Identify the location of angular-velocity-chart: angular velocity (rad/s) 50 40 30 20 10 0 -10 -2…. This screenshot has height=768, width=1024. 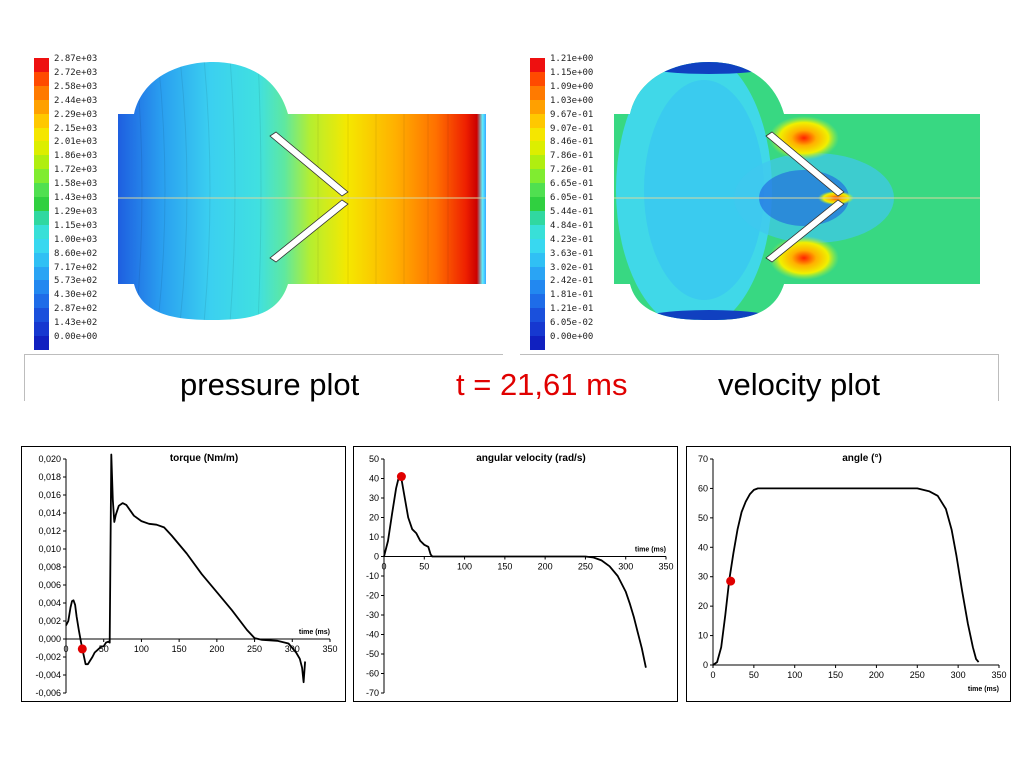
(515, 574).